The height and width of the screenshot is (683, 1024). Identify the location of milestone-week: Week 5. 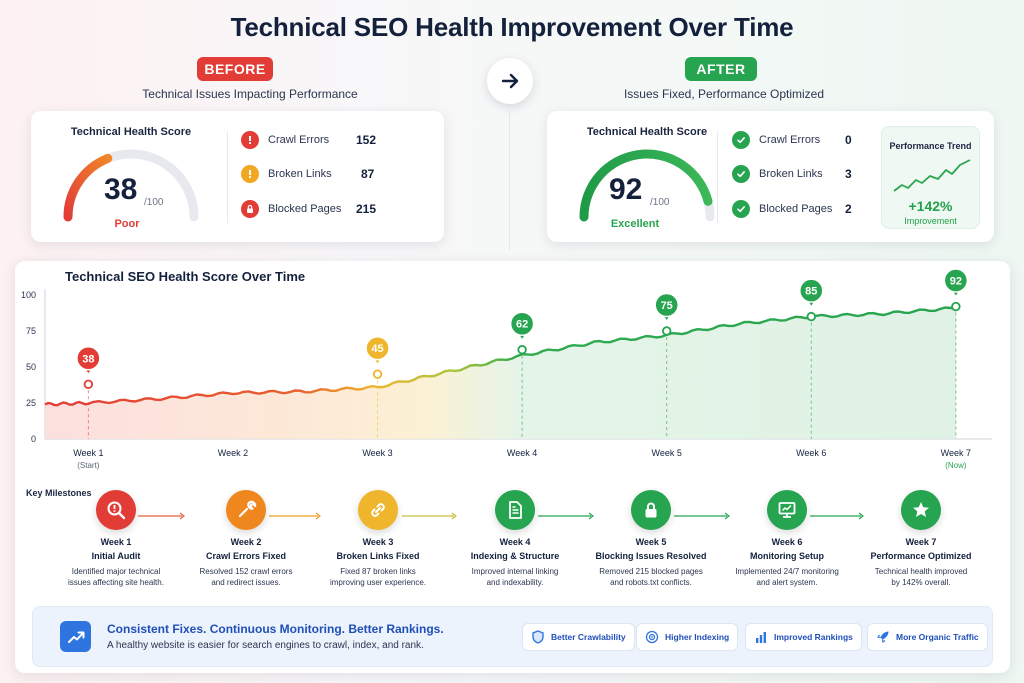
(651, 542).